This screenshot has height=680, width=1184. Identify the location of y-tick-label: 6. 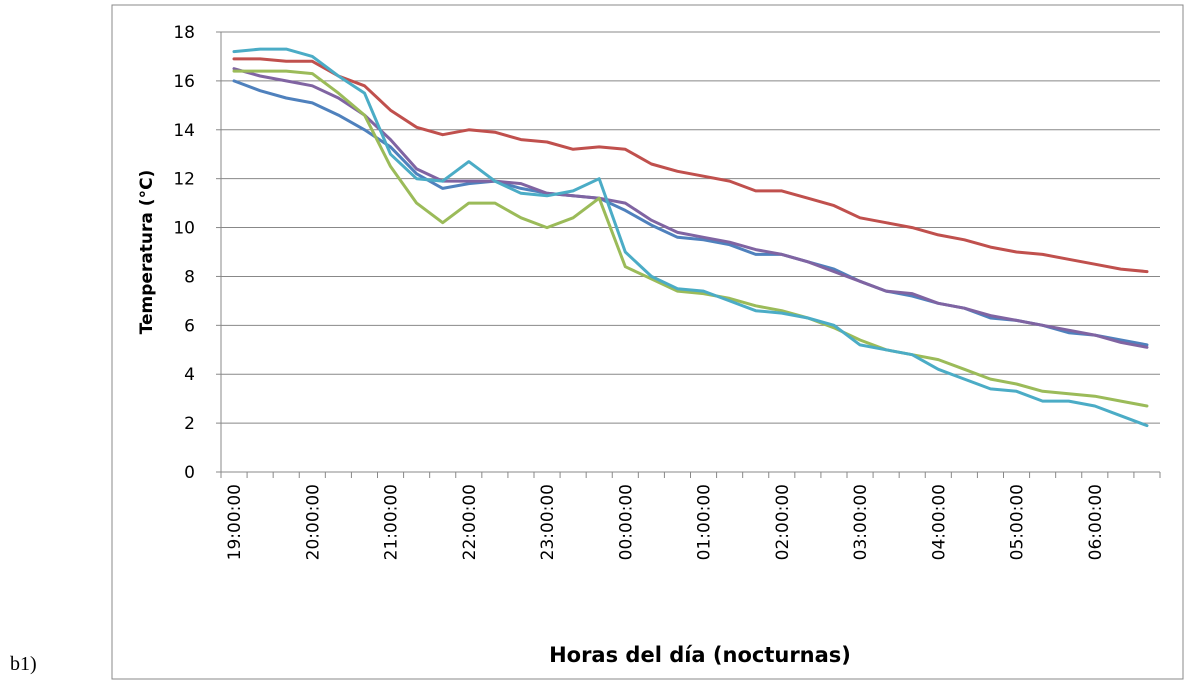
(189, 326).